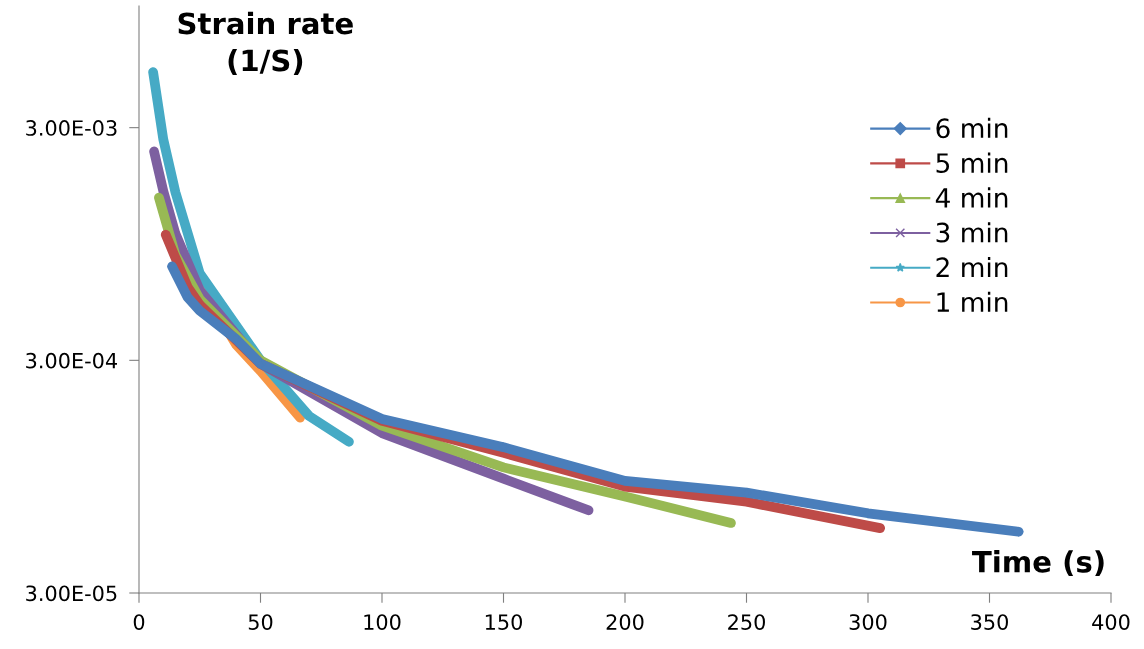  What do you see at coordinates (625, 622) in the screenshot?
I see `x-tick-label: 200` at bounding box center [625, 622].